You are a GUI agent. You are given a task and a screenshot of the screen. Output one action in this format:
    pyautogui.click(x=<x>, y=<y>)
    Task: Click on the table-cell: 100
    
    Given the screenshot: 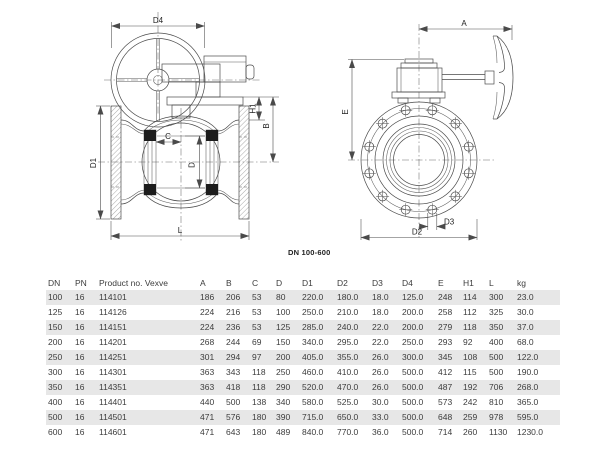 What is the action you would take?
    pyautogui.click(x=59, y=297)
    